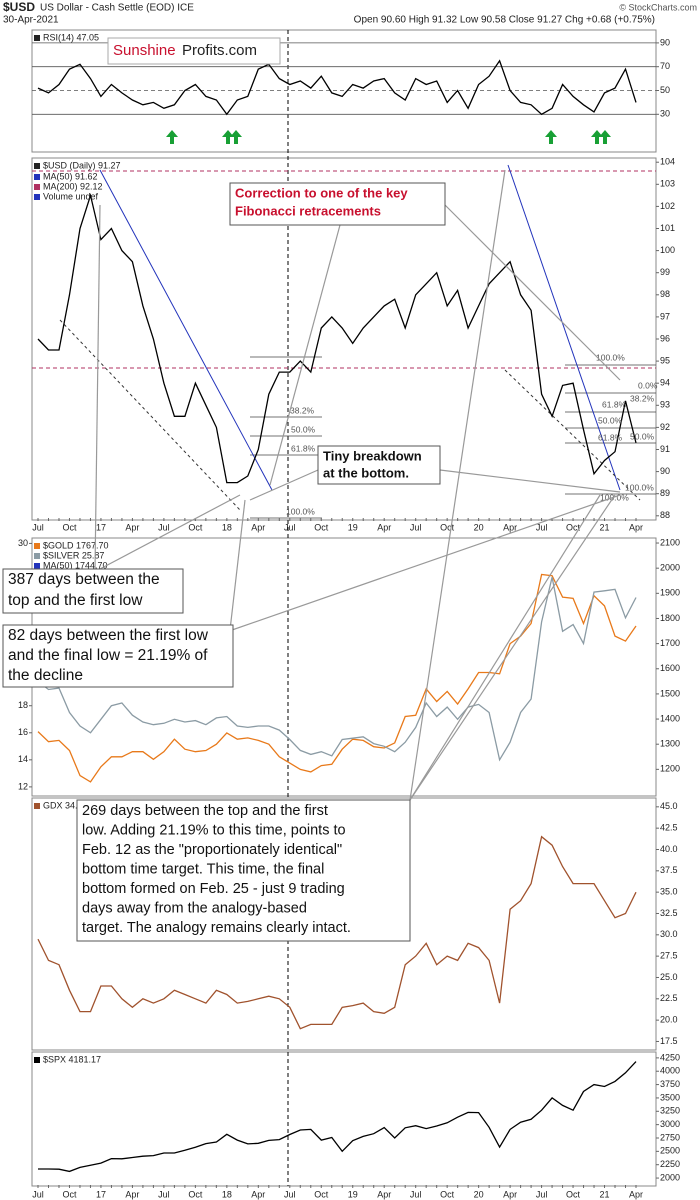 Image resolution: width=700 pixels, height=1200 pixels. Describe the element at coordinates (219, 50) in the screenshot. I see `brand-second: Profits.com` at that location.